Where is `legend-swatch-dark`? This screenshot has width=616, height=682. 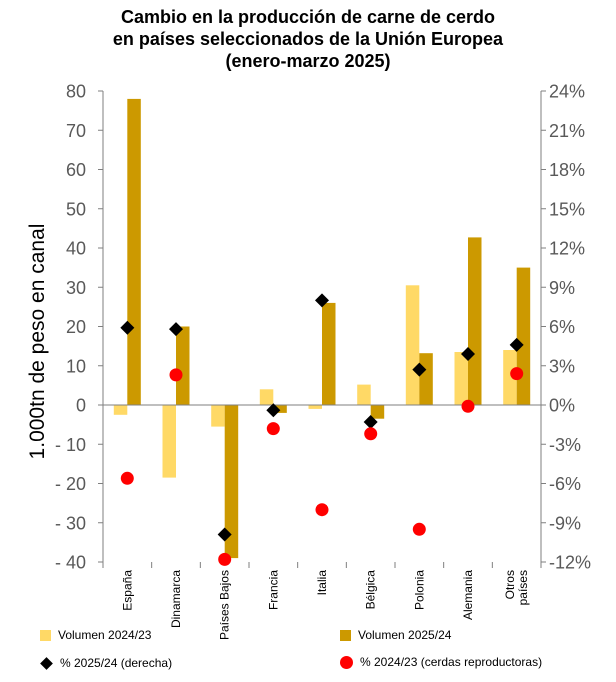 legend-swatch-dark is located at coordinates (345, 635).